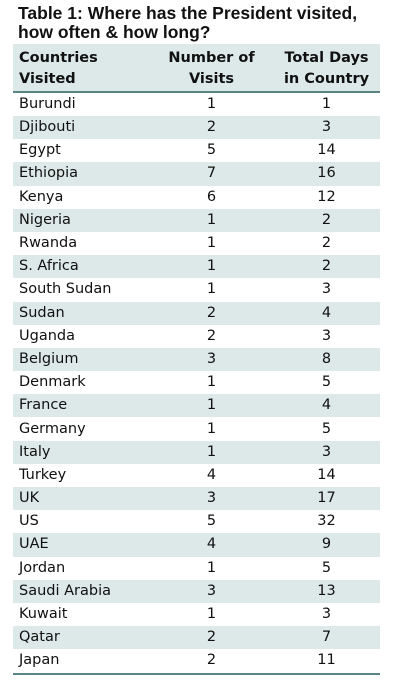 This screenshot has width=400, height=692. Describe the element at coordinates (52, 428) in the screenshot. I see `country-cell: Germany` at that location.